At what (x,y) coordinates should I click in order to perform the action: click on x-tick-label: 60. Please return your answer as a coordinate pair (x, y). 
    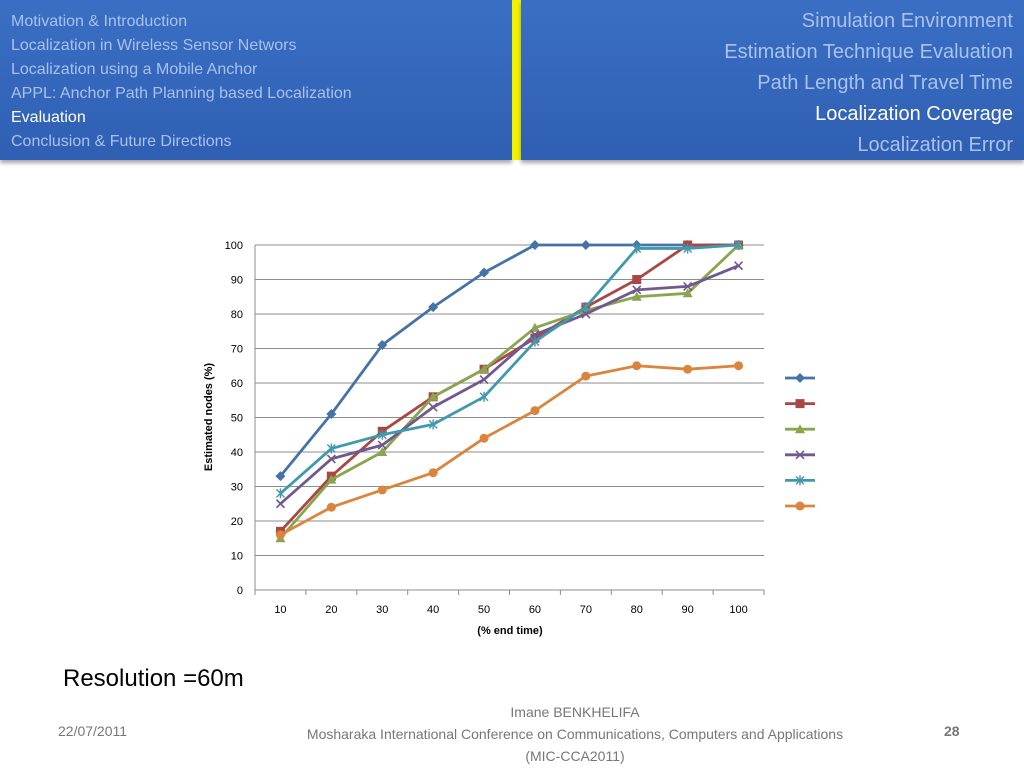
    Looking at the image, I should click on (535, 610).